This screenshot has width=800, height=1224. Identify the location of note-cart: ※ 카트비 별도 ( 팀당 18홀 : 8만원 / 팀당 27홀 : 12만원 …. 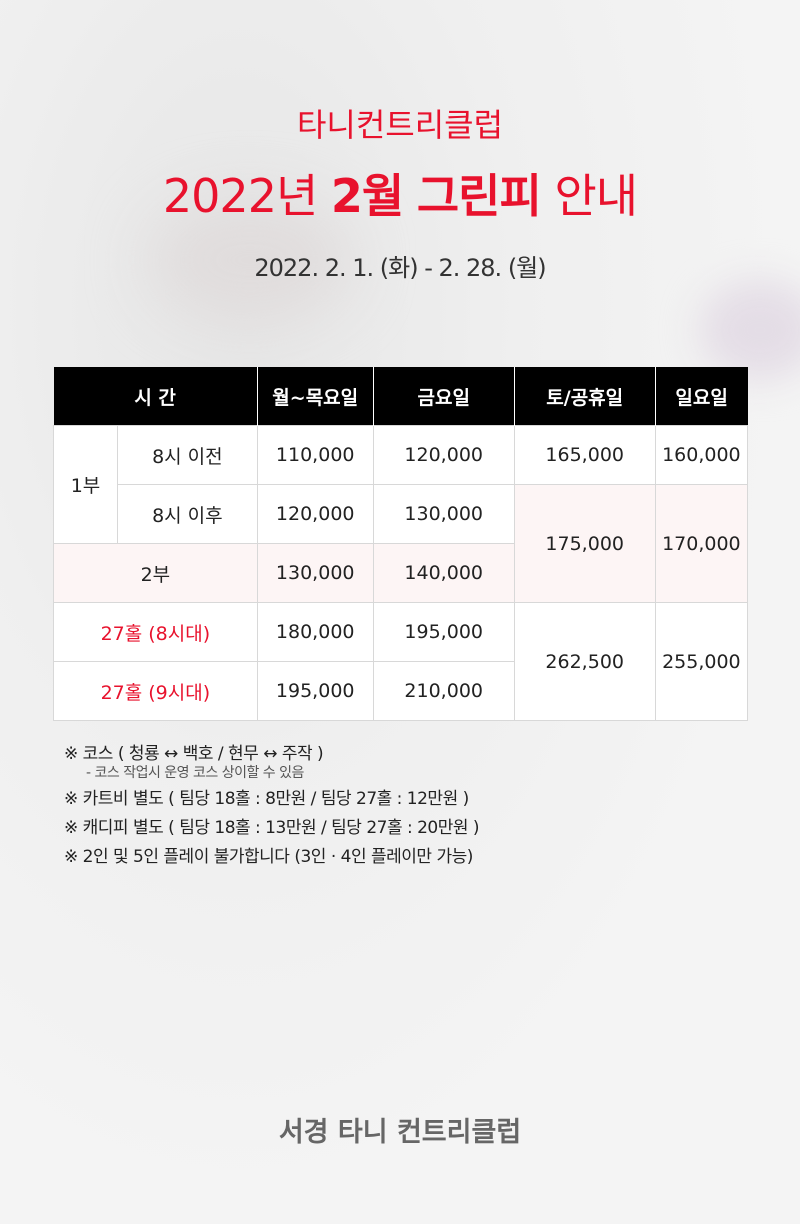
(266, 799).